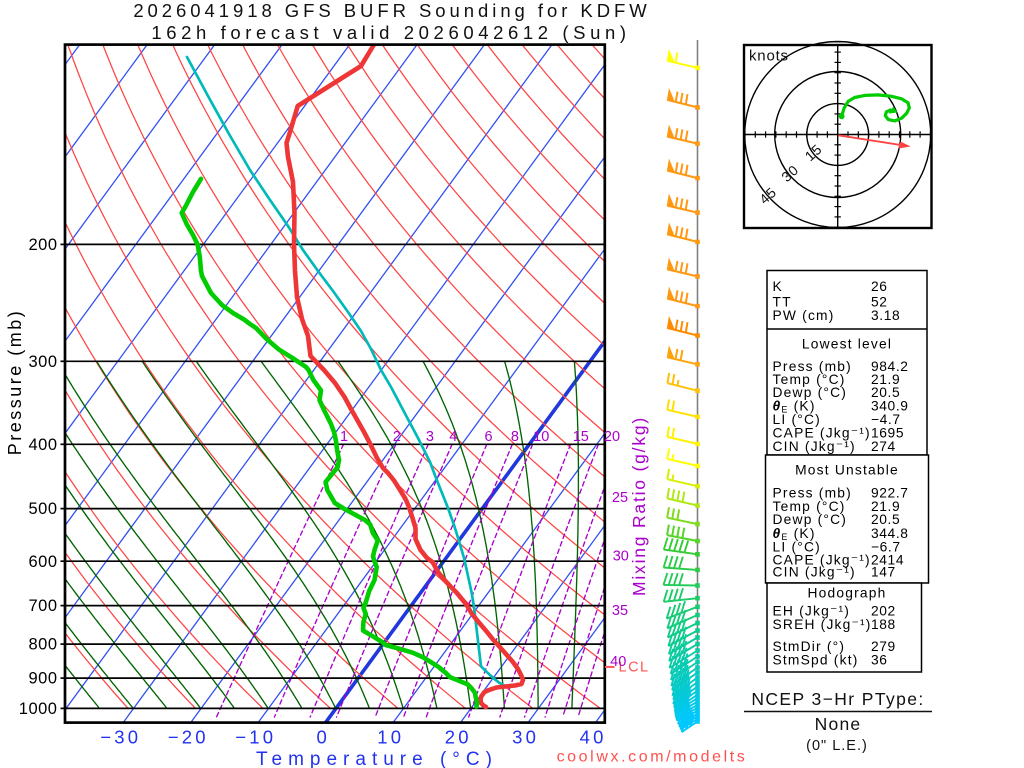  Describe the element at coordinates (344, 437) in the screenshot. I see `svg-text: 1` at that location.